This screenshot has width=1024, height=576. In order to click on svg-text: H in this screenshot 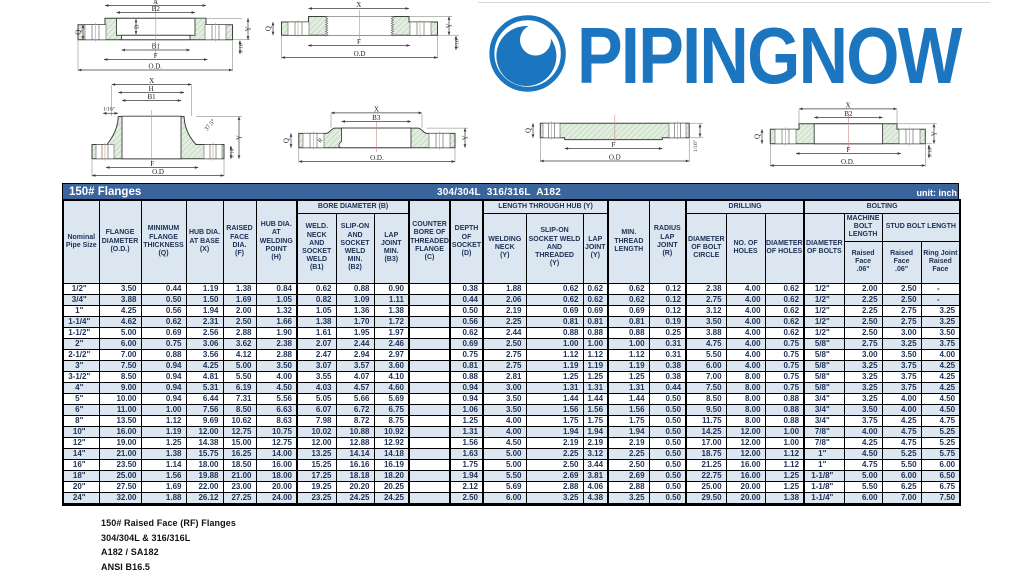, I will do `click(151, 89)`.